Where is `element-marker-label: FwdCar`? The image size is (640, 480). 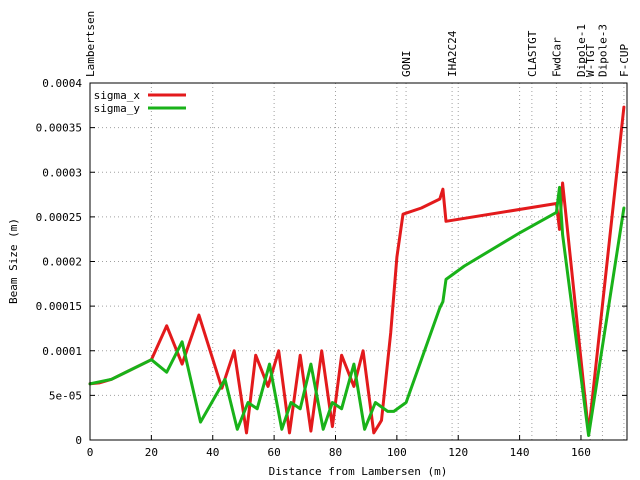 element-marker-label: FwdCar is located at coordinates (556, 57).